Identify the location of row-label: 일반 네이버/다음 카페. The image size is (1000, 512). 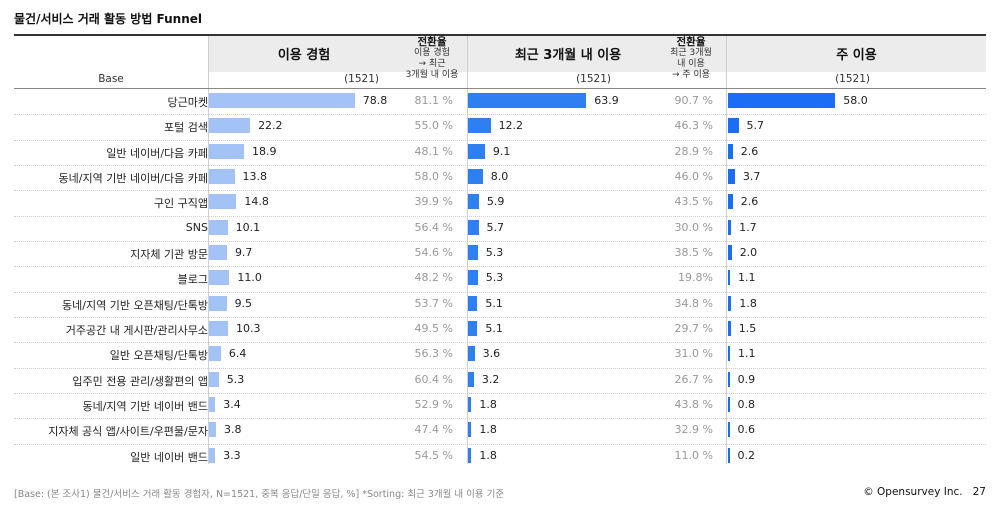
(157, 153).